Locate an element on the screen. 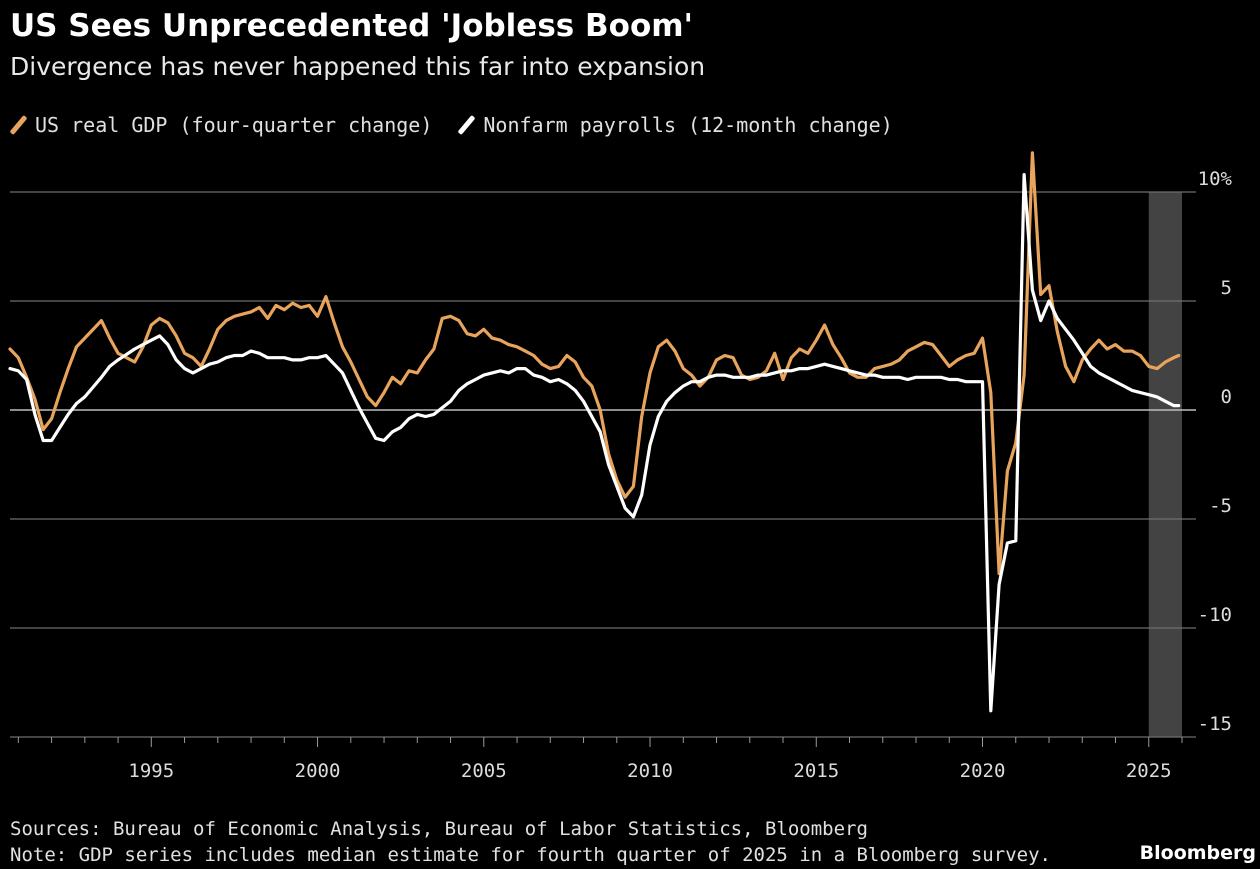 This screenshot has width=1260, height=869. y-tick-label: -10 is located at coordinates (1215, 615).